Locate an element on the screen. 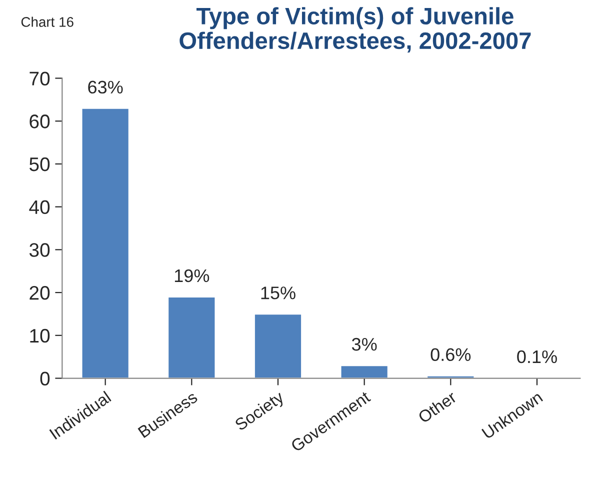 This screenshot has height=477, width=592. data-label: 19% is located at coordinates (192, 275).